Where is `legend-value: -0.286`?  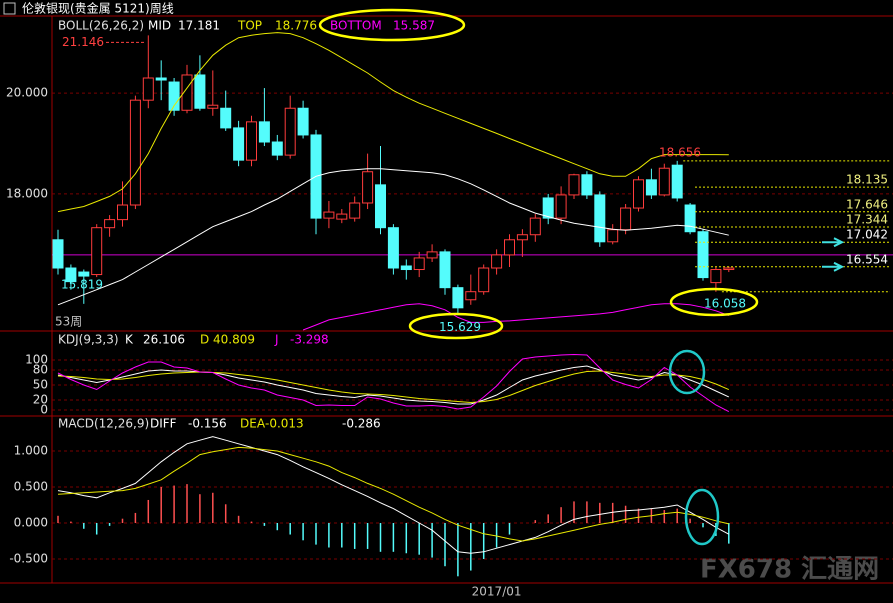
legend-value: -0.286 is located at coordinates (361, 424).